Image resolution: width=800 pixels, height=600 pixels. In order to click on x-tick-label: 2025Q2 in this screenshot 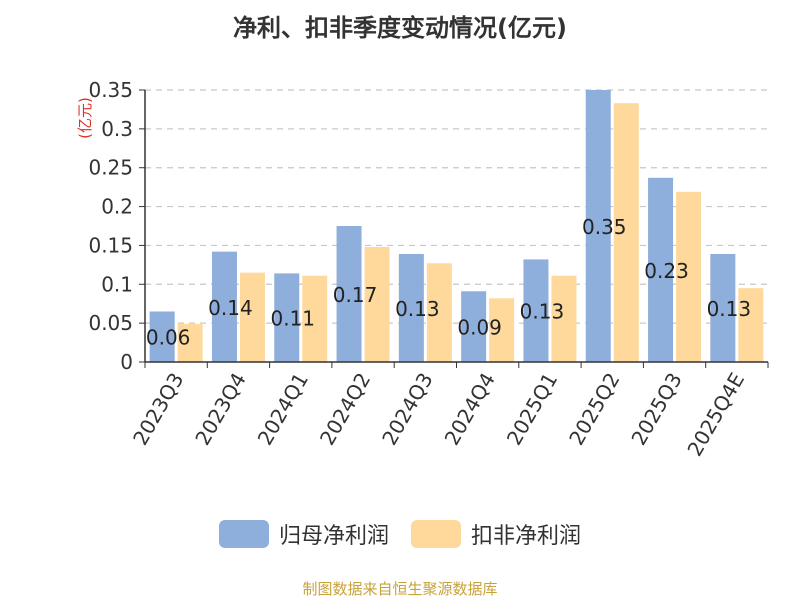, I will do `click(594, 409)`.